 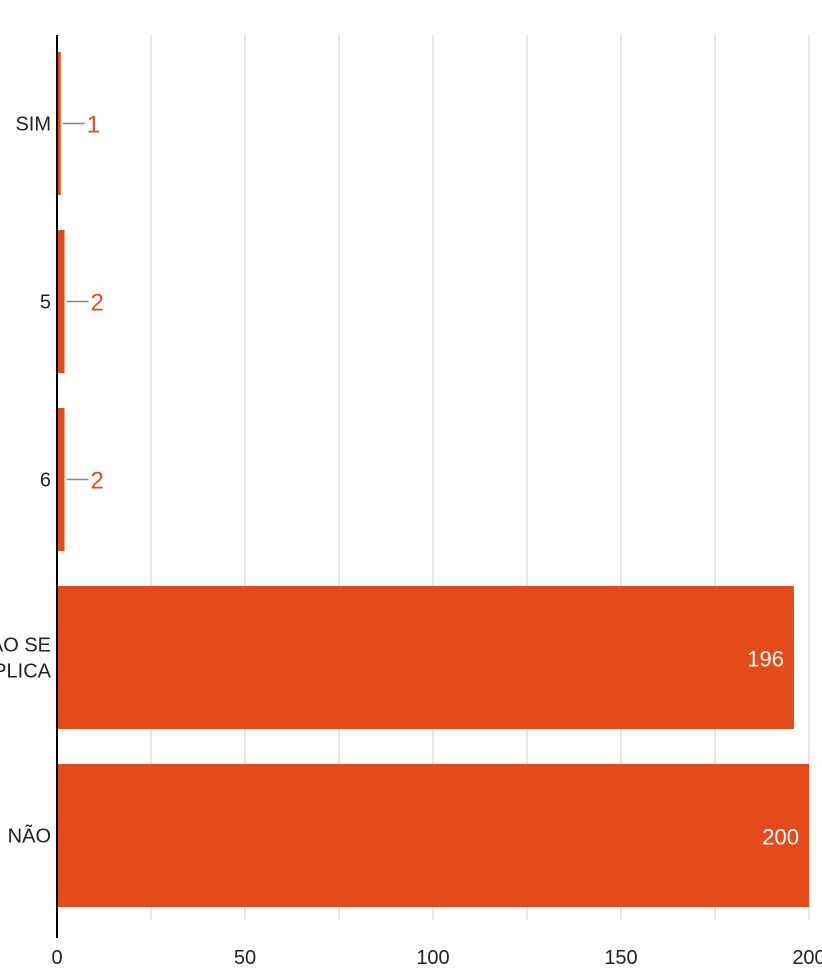 What do you see at coordinates (245, 958) in the screenshot?
I see `x-tick-label: 50` at bounding box center [245, 958].